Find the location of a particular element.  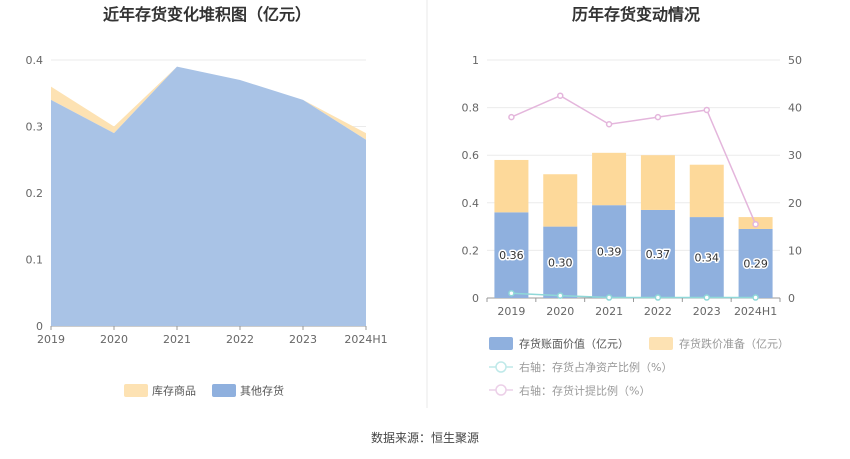

legend-swatch-其他存货 is located at coordinates (224, 390).